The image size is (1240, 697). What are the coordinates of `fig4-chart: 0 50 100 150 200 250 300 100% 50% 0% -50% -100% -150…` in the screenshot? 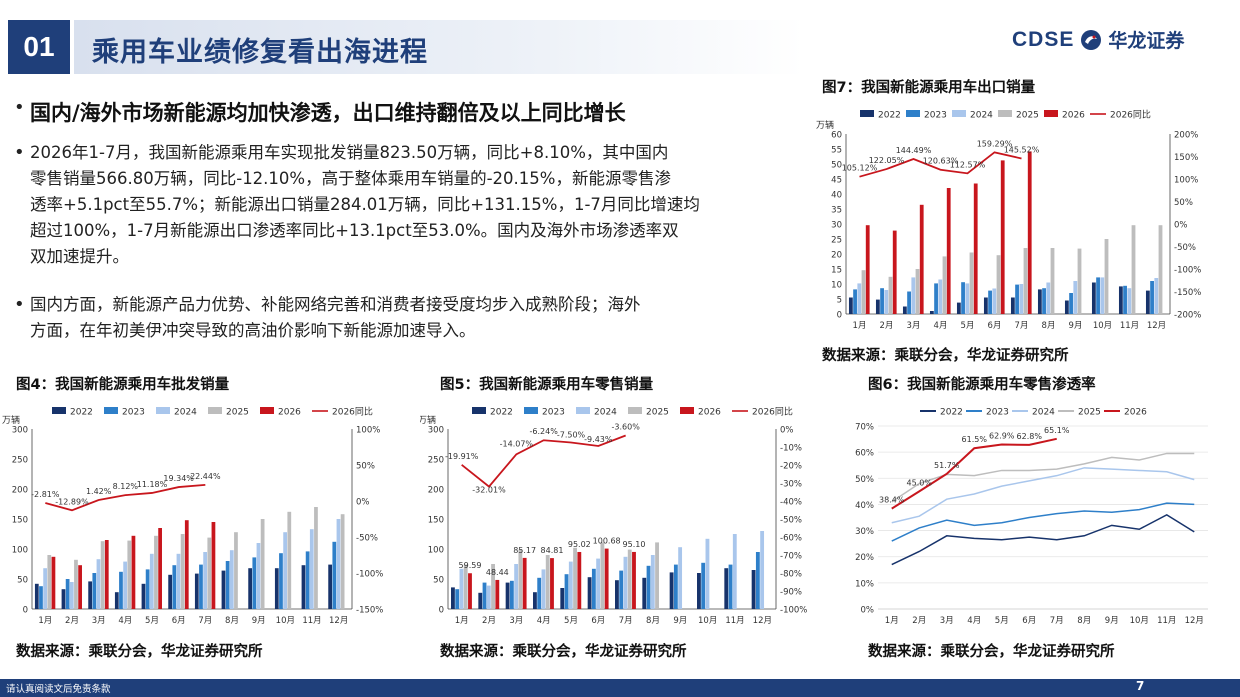 It's located at (192, 516).